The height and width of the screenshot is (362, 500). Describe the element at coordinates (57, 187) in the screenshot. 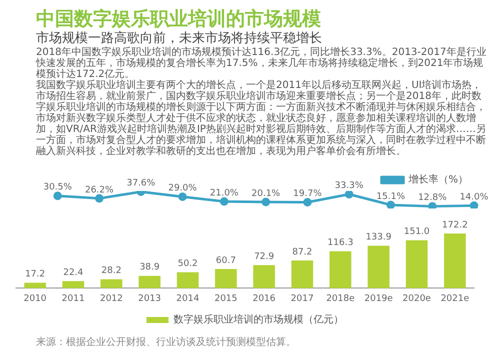

I see `data-label: 30.5%` at that location.